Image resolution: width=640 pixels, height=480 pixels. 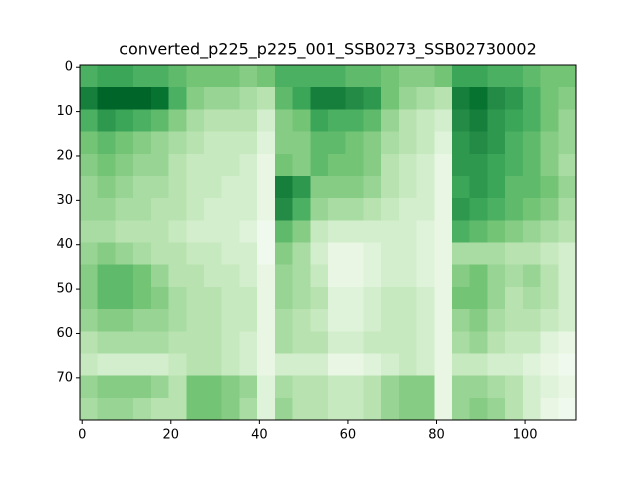 What do you see at coordinates (259, 435) in the screenshot?
I see `x-tick-label: 40` at bounding box center [259, 435].